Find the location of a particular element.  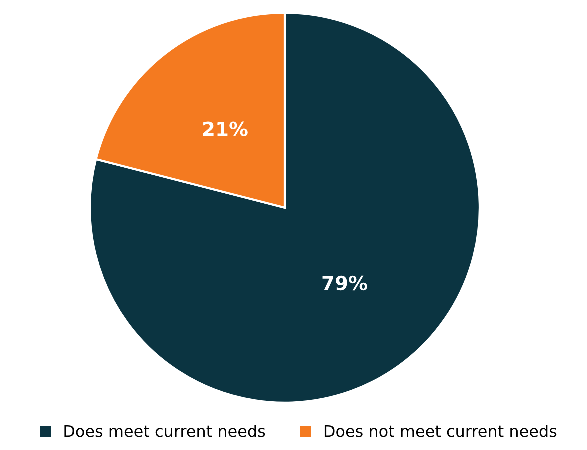

legend-label: Does not meet current needs is located at coordinates (440, 431).